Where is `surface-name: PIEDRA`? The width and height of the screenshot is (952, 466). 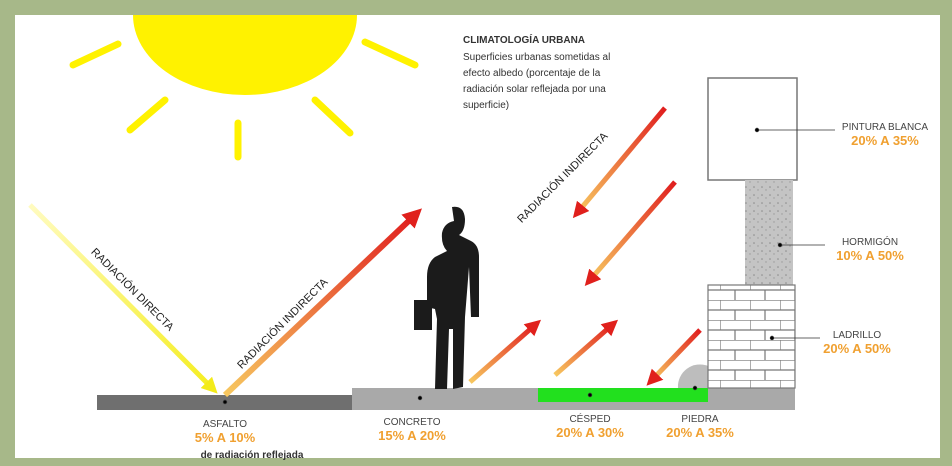
surface-name: PIEDRA is located at coordinates (700, 419).